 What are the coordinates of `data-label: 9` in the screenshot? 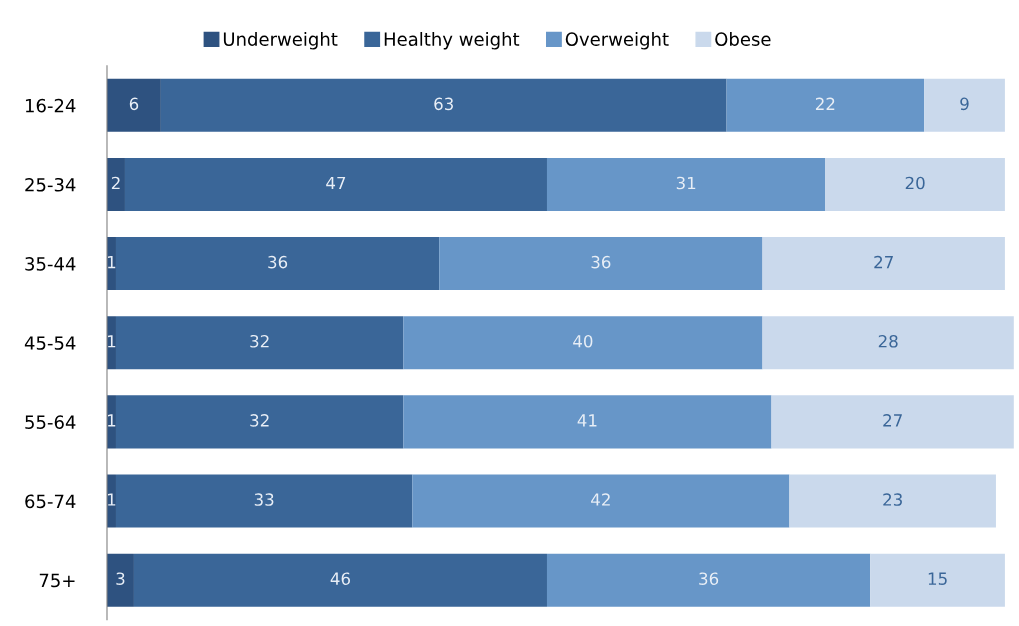 It's located at (964, 104).